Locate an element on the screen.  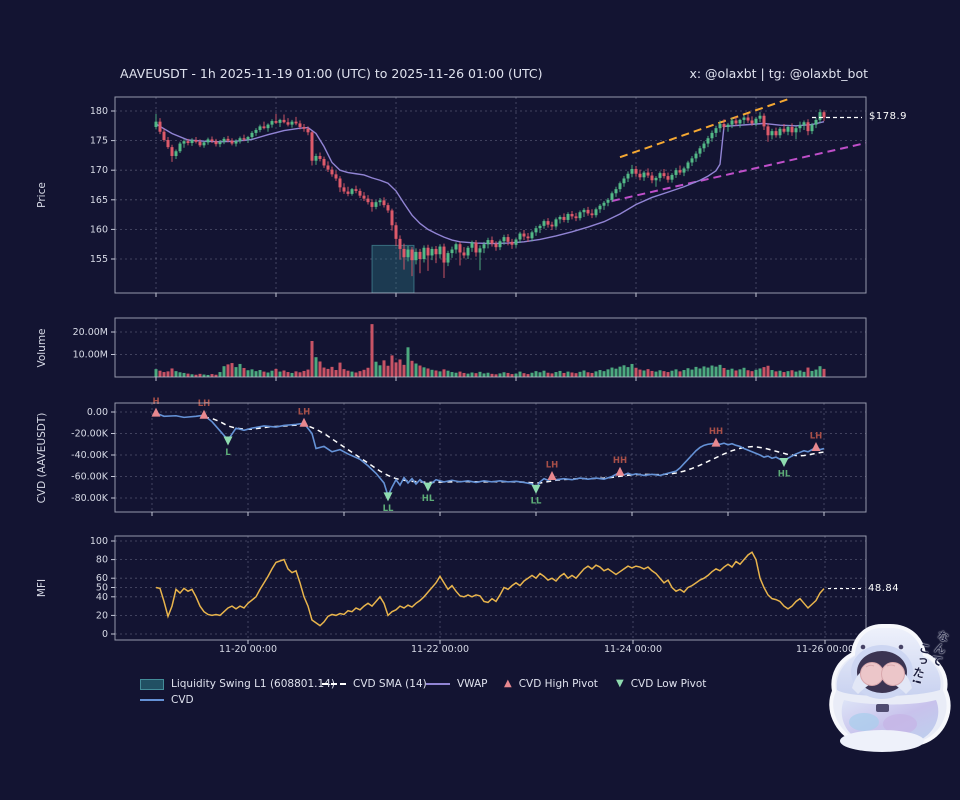
legend-item-vwap: VWAP is located at coordinates (457, 684).